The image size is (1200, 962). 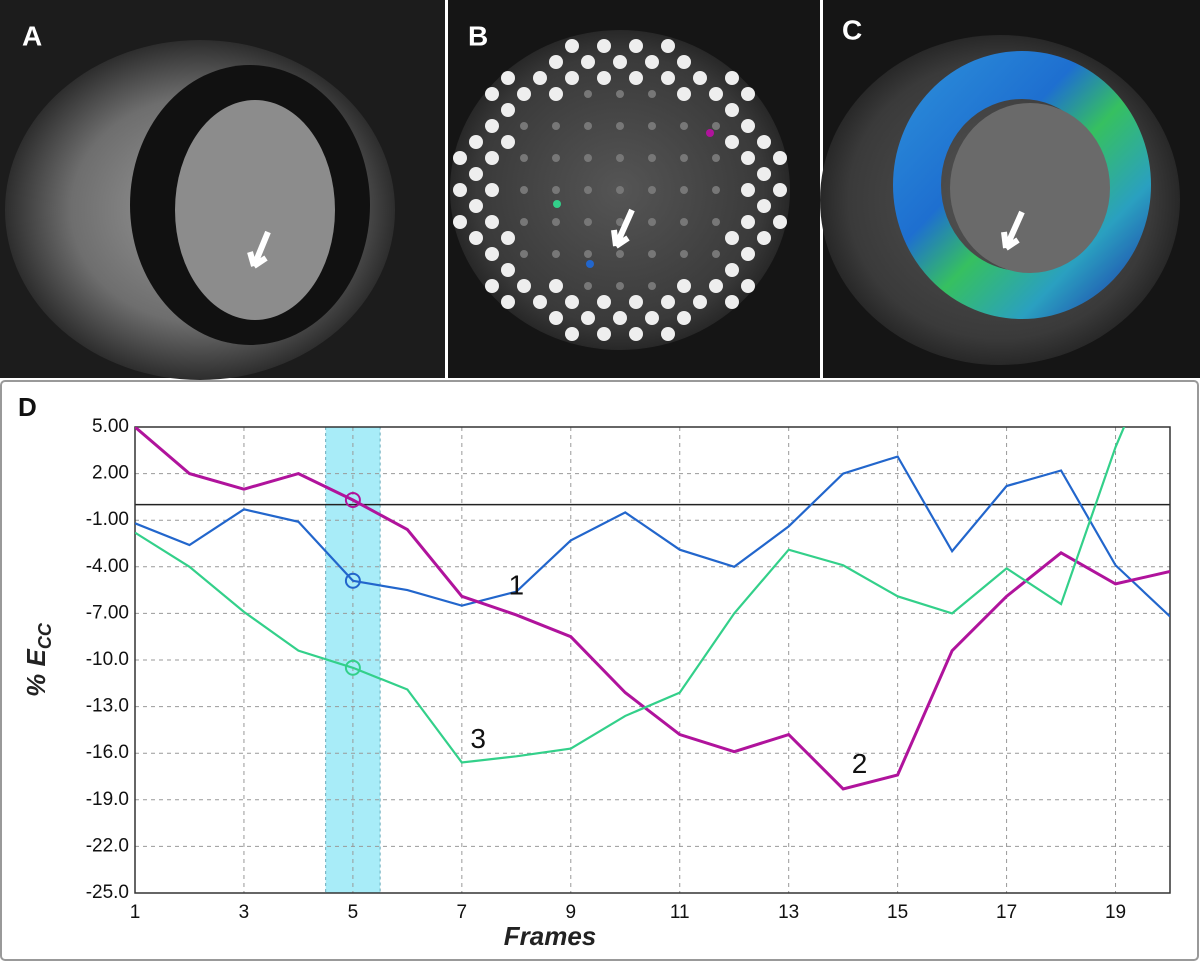 I want to click on y-tick-label: -25.0, so click(x=107, y=892).